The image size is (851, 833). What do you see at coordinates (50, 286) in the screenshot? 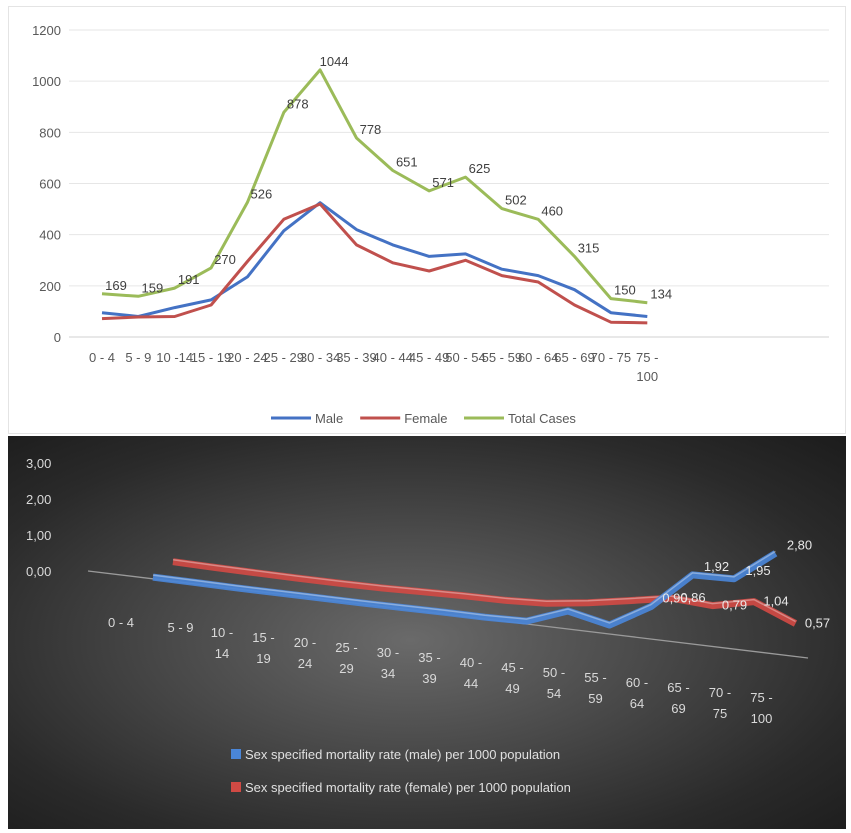
I see `y-tick-label: 200` at bounding box center [50, 286].